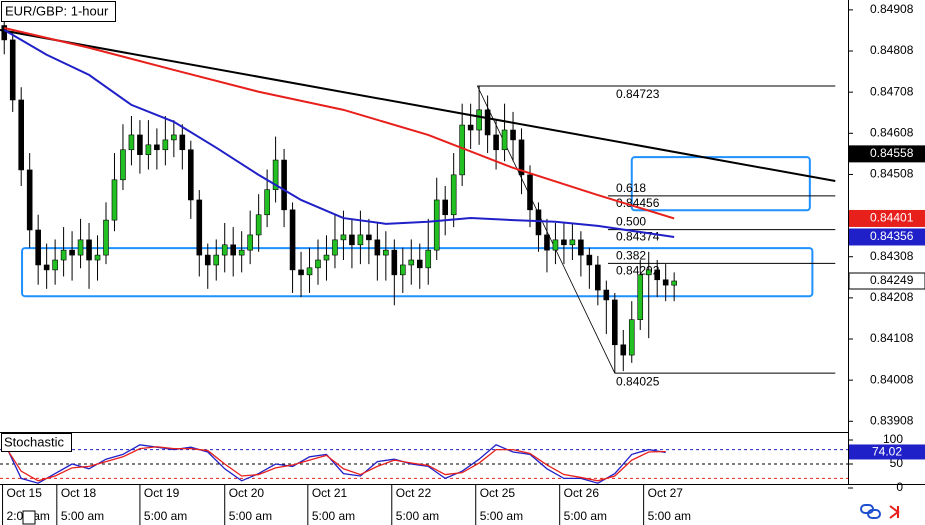  I want to click on y-tick-label: 0.83908, so click(892, 420).